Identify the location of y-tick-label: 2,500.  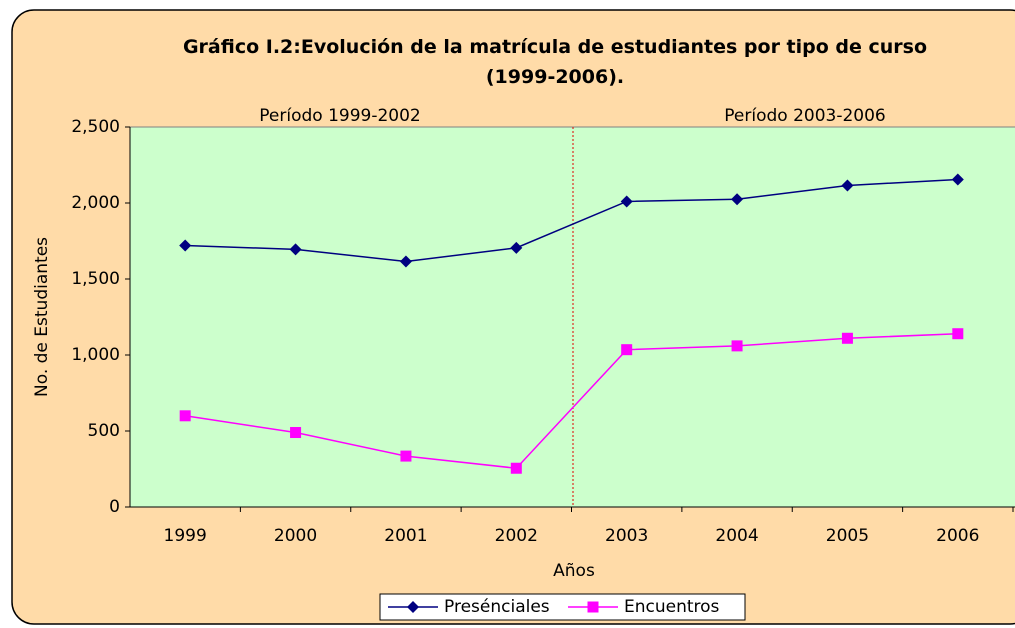
(95, 127).